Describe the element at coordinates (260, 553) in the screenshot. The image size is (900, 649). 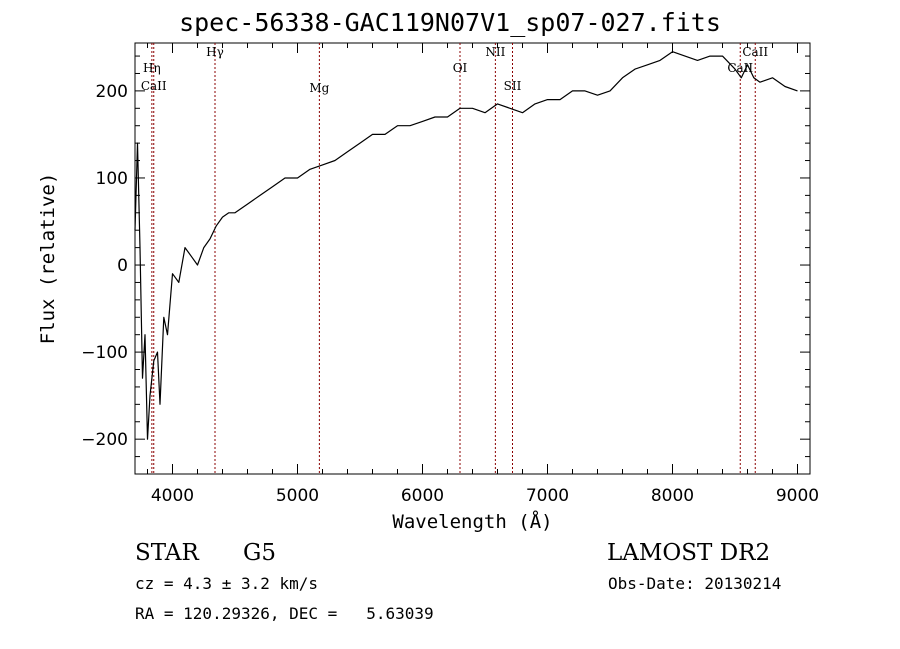
I see `object-subclass: G5` at that location.